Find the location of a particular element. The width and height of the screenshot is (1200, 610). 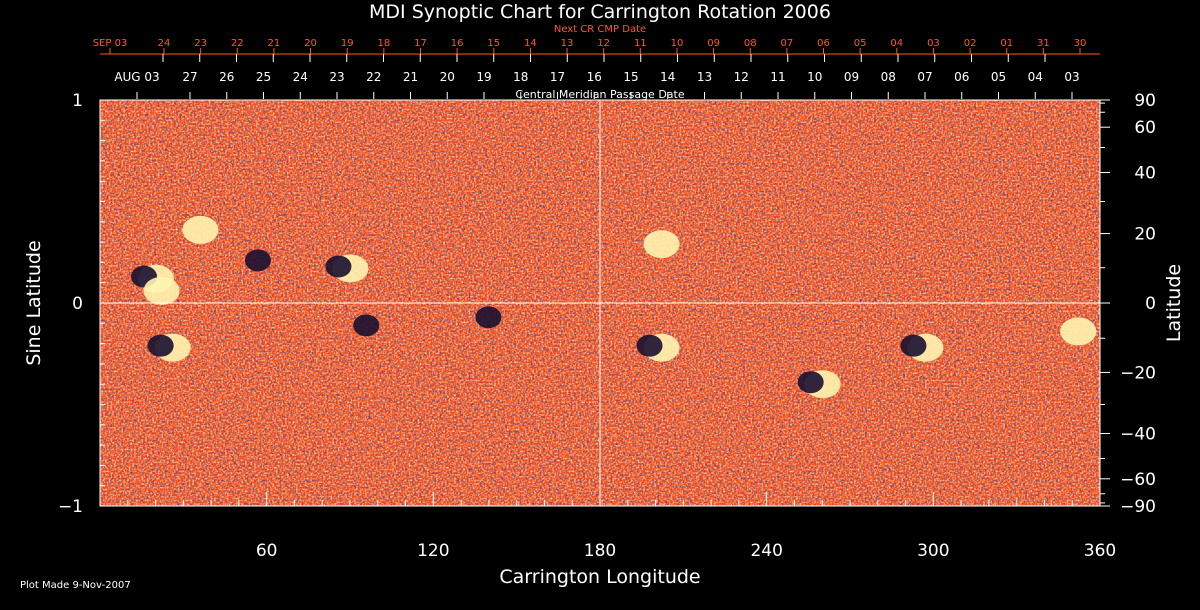

y-left-tick-label: −1 is located at coordinates (70, 507).